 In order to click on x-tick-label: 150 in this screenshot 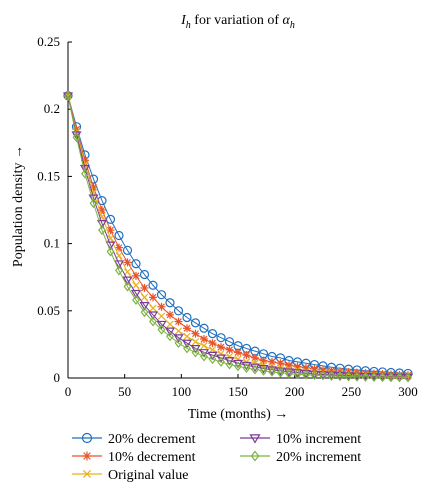, I will do `click(238, 391)`.